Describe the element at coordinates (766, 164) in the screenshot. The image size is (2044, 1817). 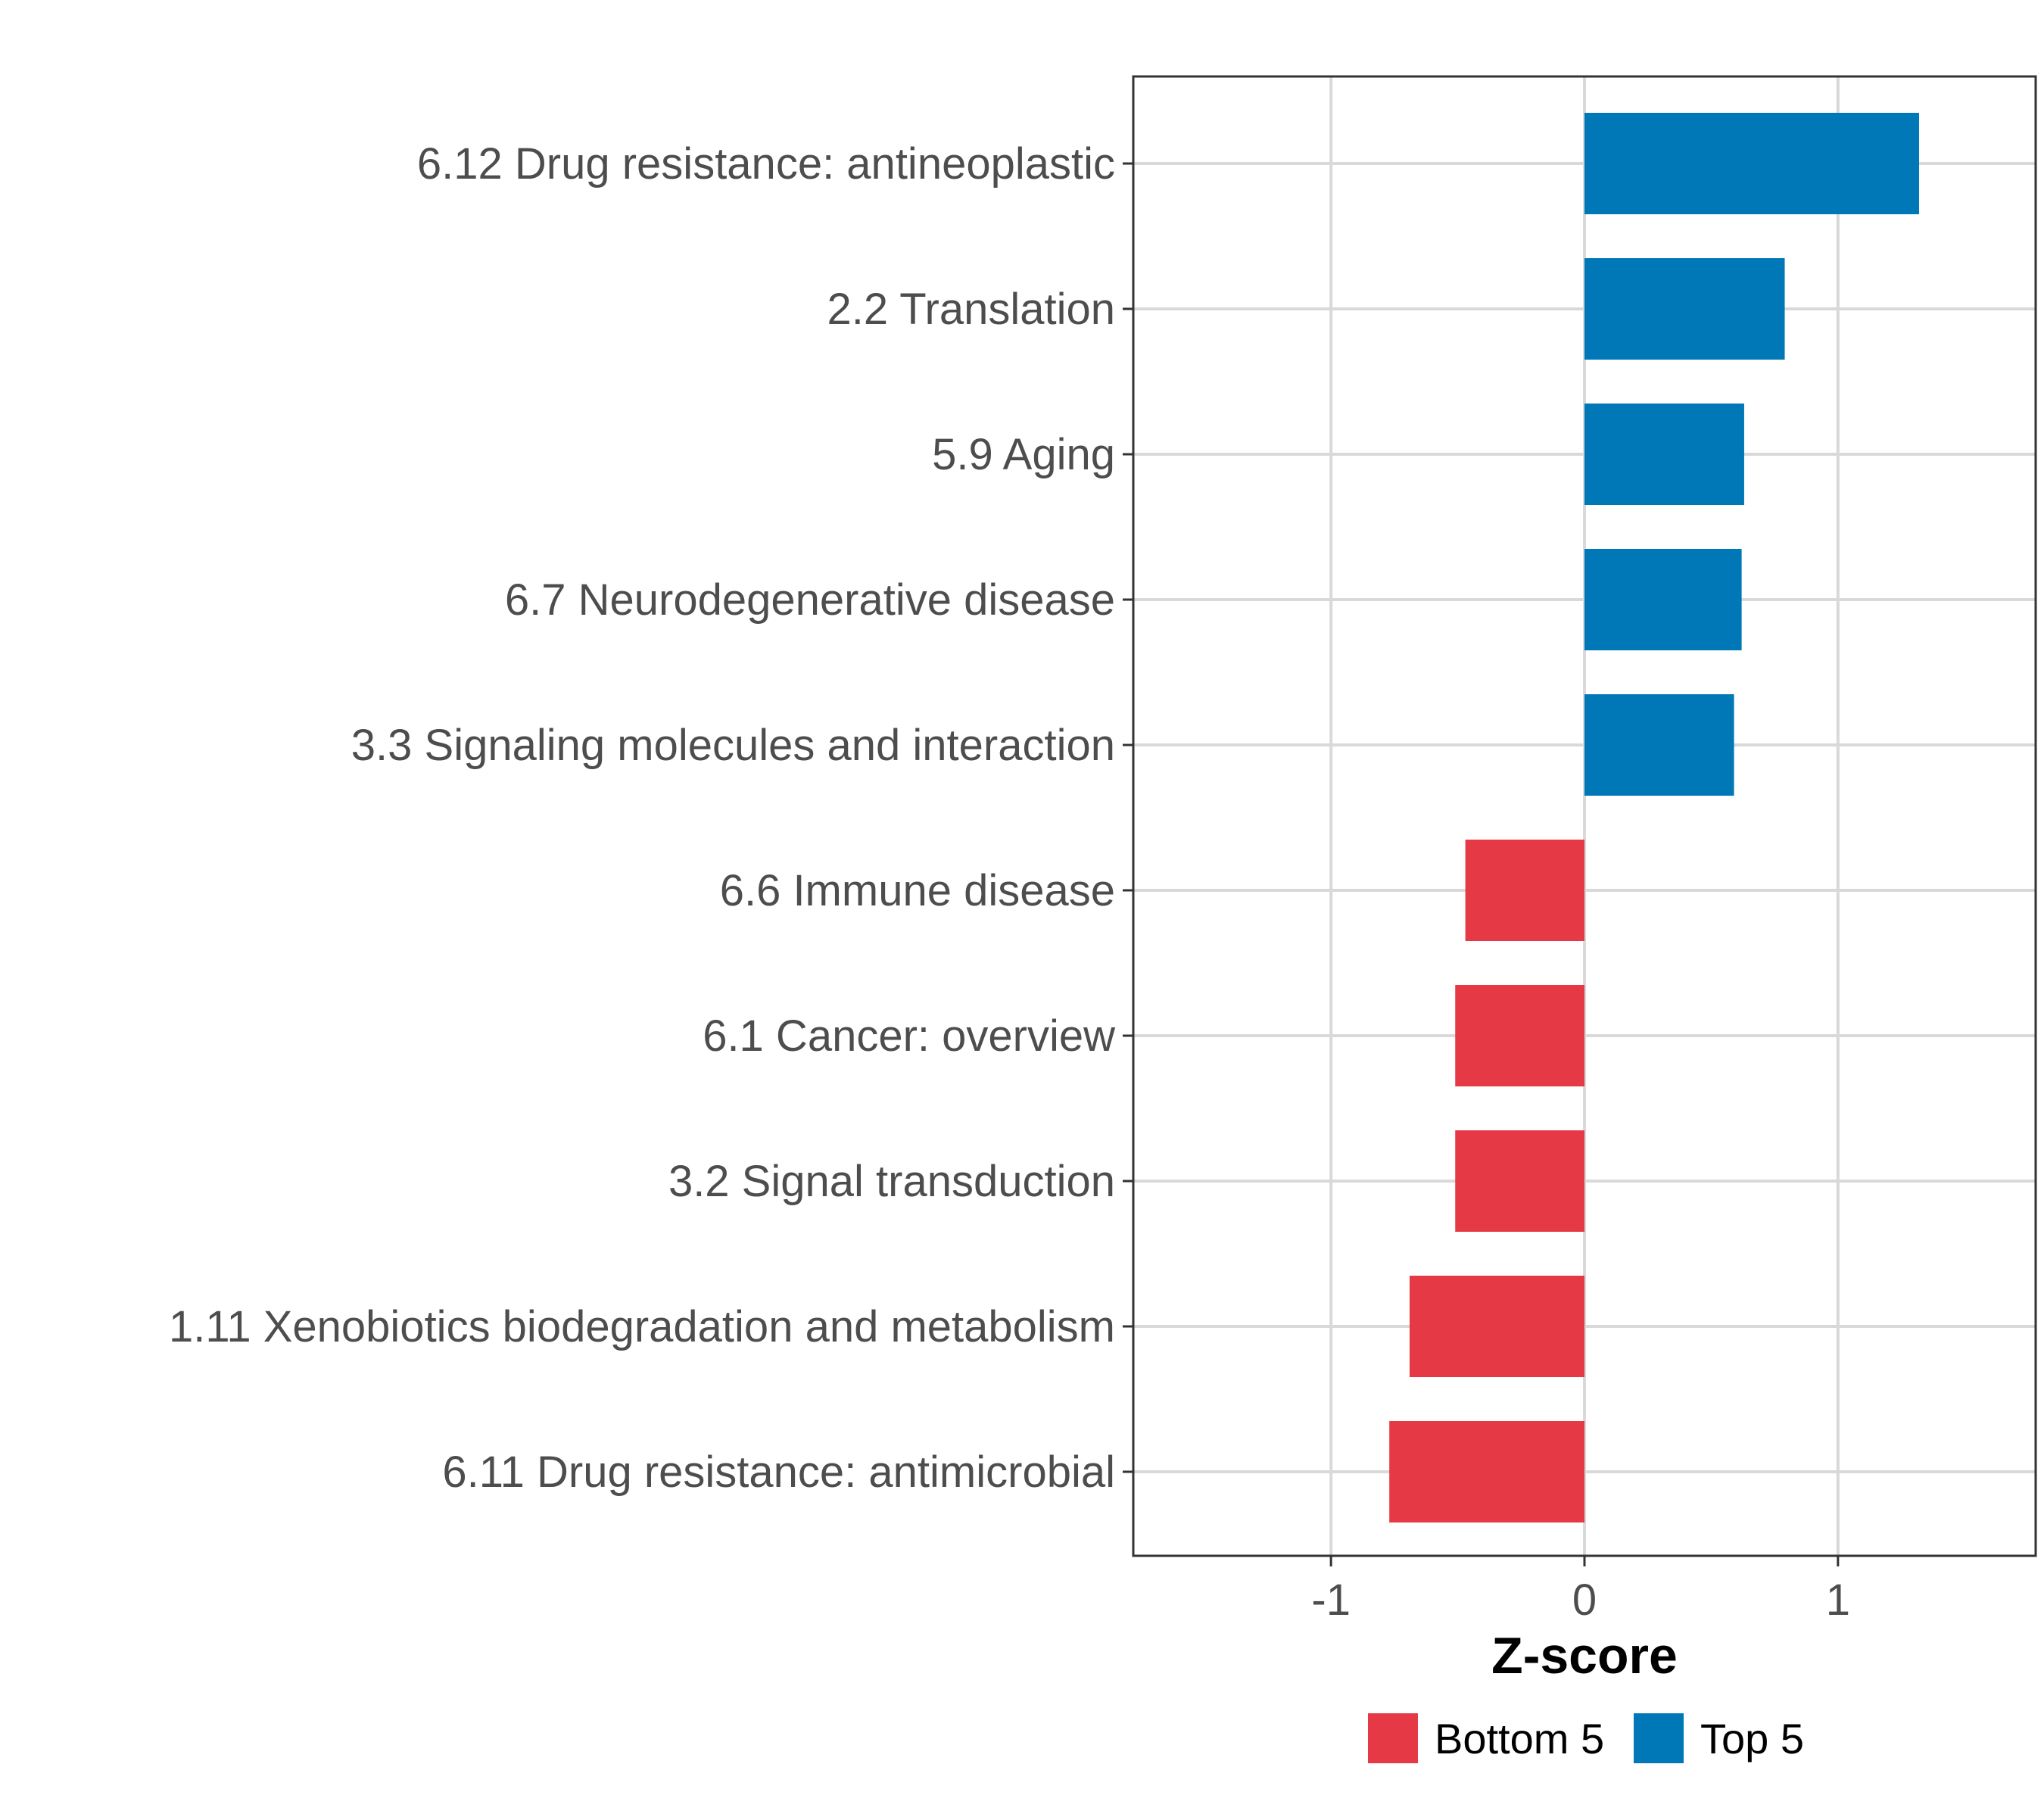
I see `y-category-label: 6.12 Drug resistance: antineoplastic` at that location.